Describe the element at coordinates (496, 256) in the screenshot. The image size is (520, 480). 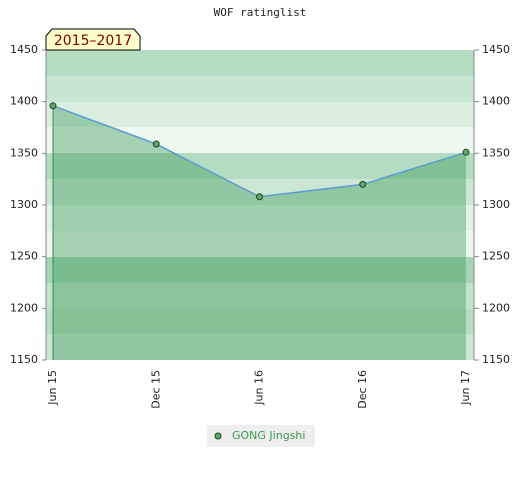
I see `y2-tick-label: 1250` at that location.